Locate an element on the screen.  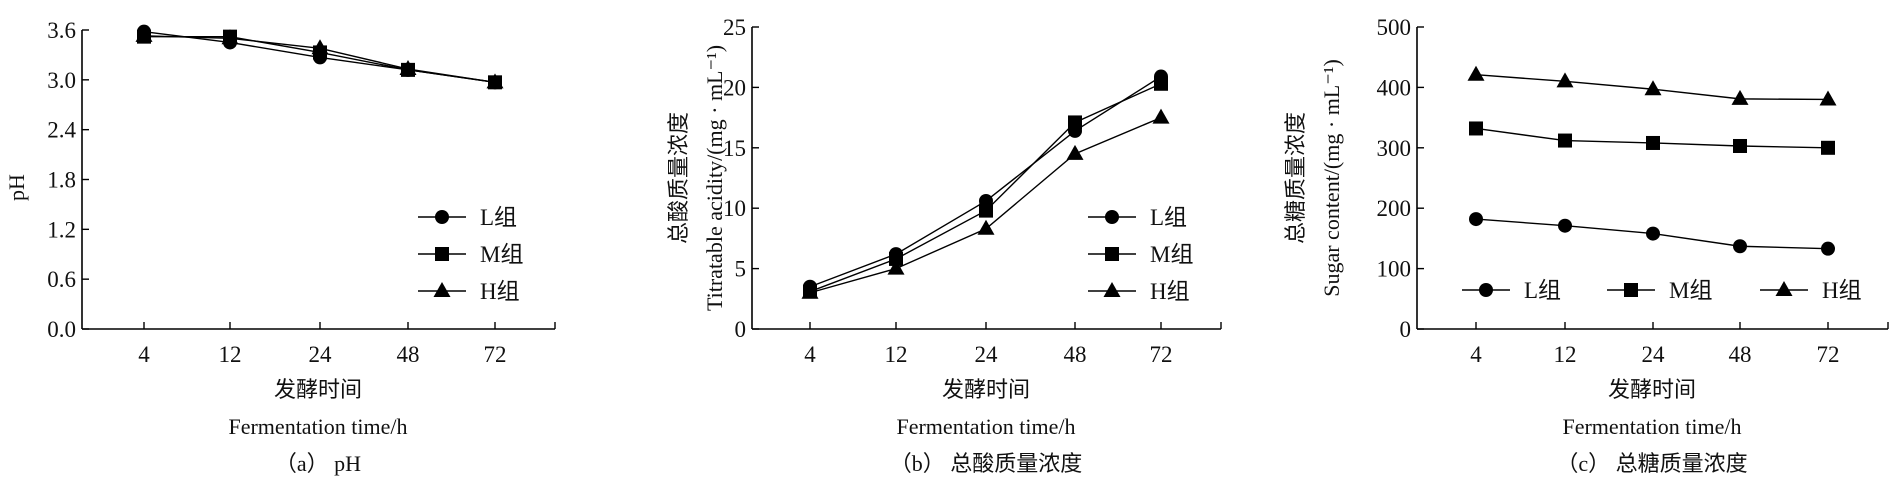
panel-caption: （c） 总糖质量浓度 is located at coordinates (1651, 463).